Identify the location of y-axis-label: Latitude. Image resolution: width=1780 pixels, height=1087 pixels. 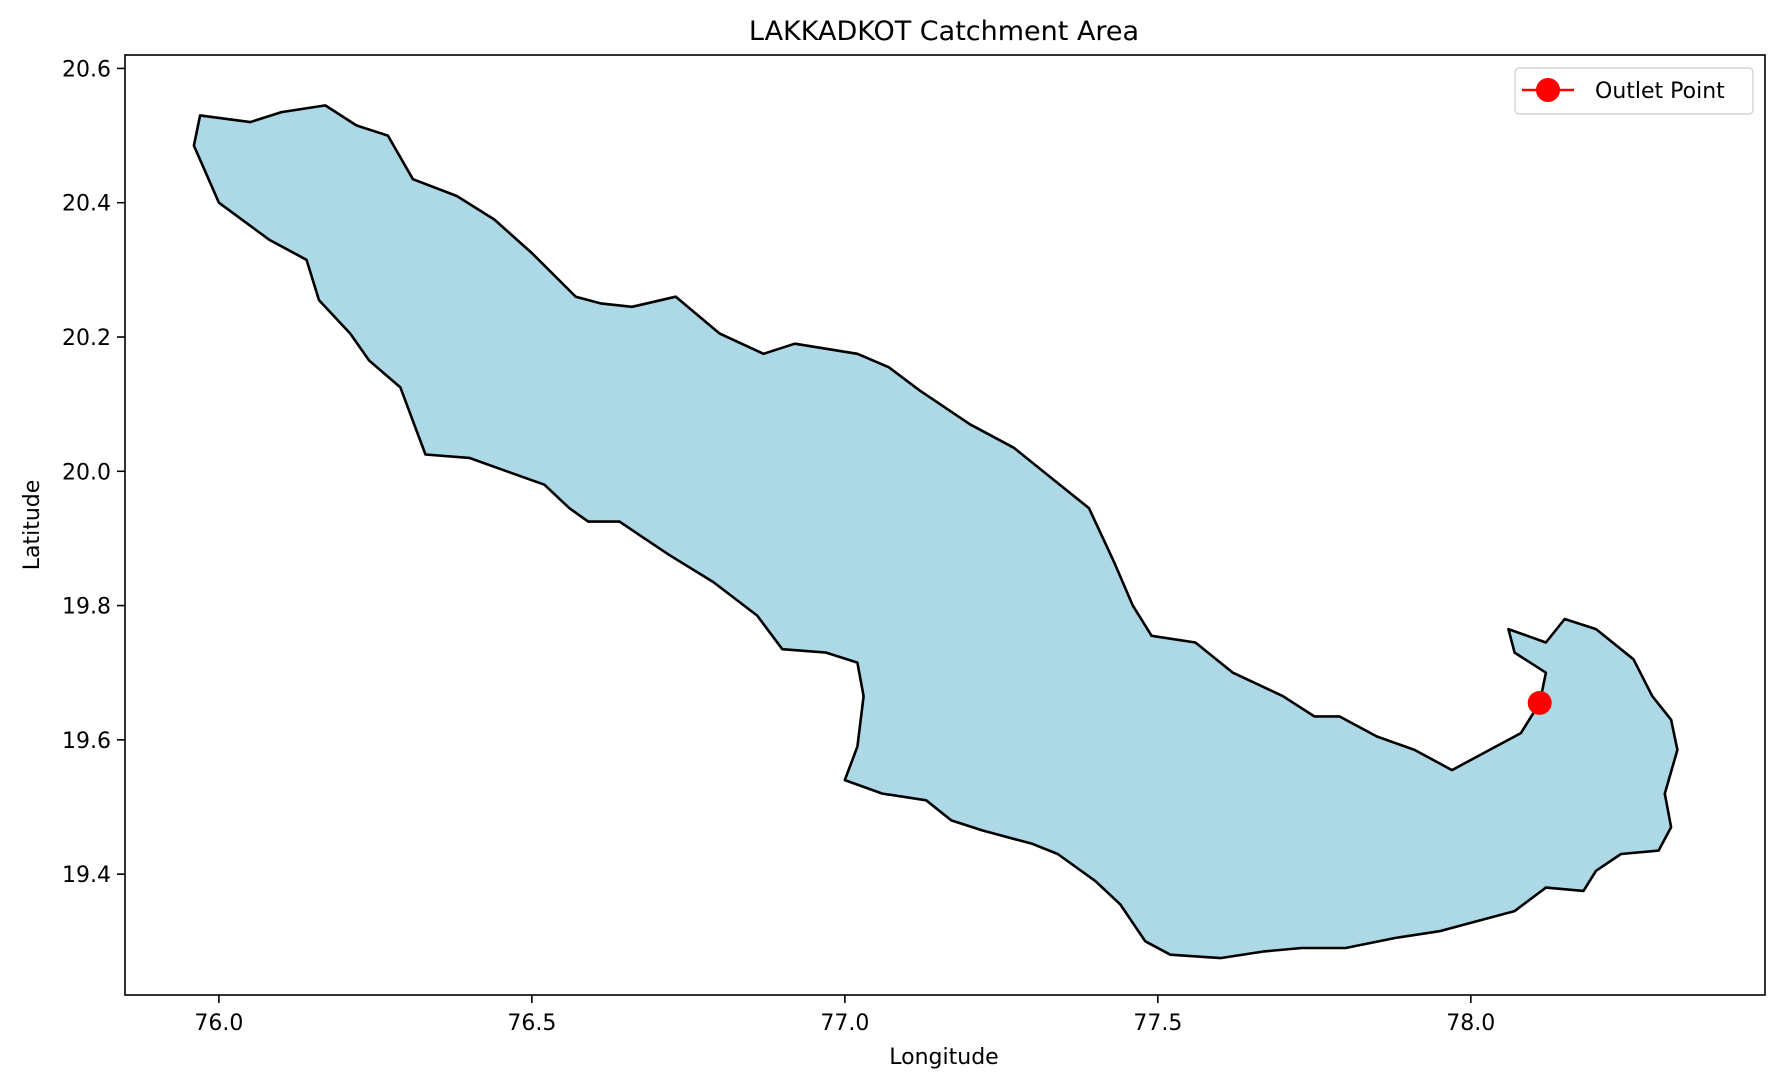
(32, 525).